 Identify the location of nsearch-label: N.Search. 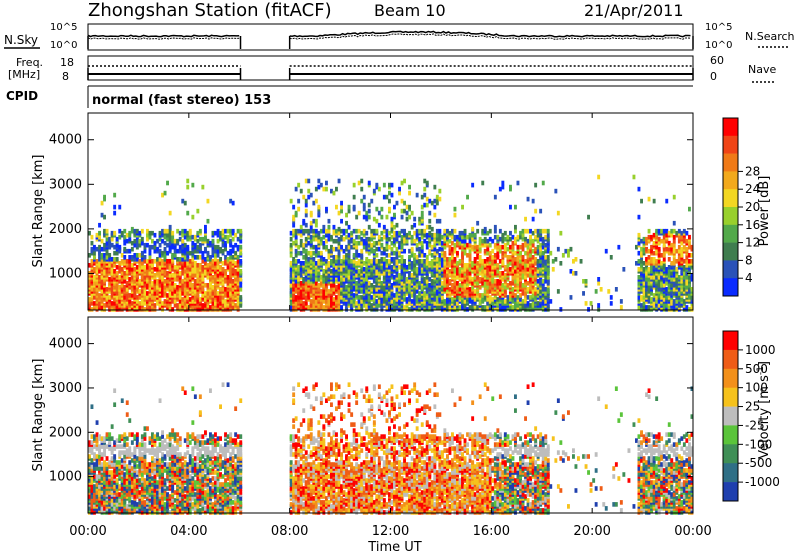
(770, 36).